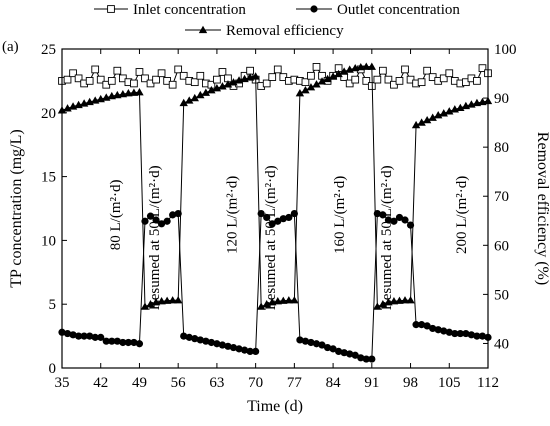 Image resolution: width=550 pixels, height=426 pixels. I want to click on y-axis-title-right: Removal efficiency (%), so click(542, 208).